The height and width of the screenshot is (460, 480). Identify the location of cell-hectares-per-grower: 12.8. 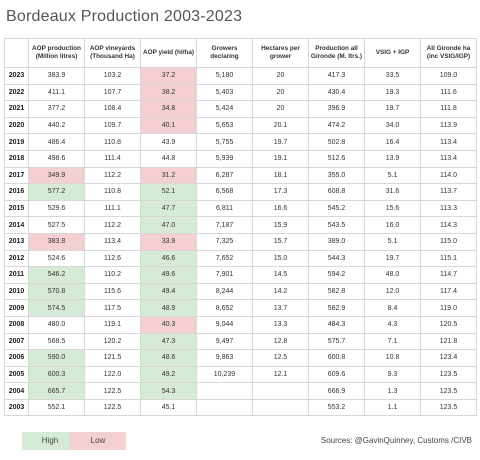
(280, 341).